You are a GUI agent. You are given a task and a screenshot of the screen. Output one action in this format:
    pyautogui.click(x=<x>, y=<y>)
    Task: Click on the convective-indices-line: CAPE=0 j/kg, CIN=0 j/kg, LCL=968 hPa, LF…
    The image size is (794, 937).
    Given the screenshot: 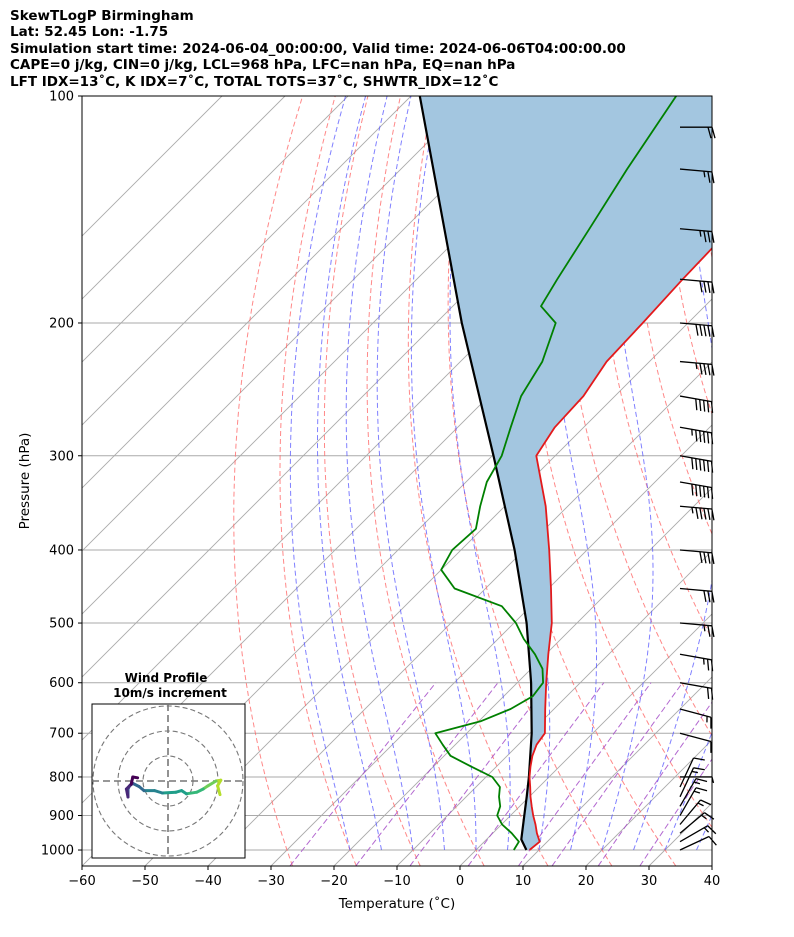 What is the action you would take?
    pyautogui.click(x=263, y=65)
    